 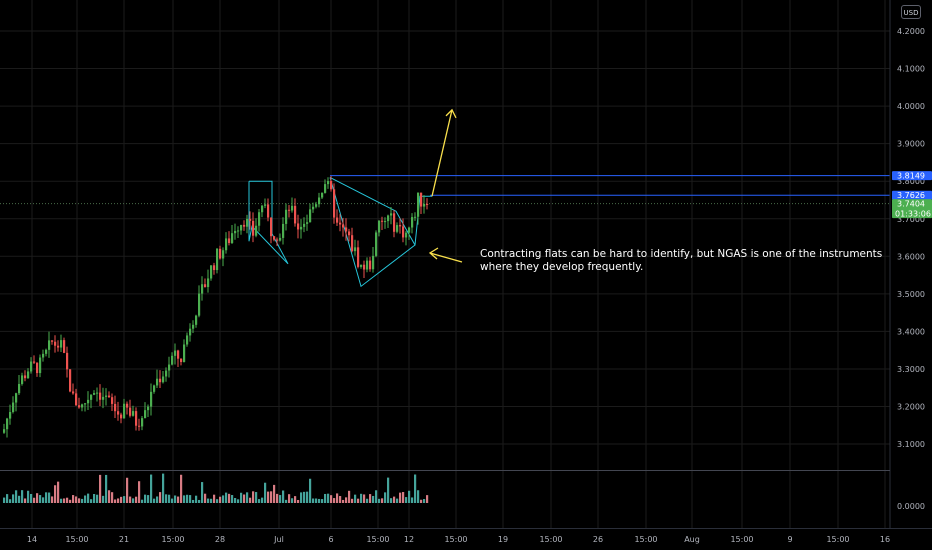 What do you see at coordinates (911, 204) in the screenshot?
I see `price-tag-value: 3.7404` at bounding box center [911, 204].